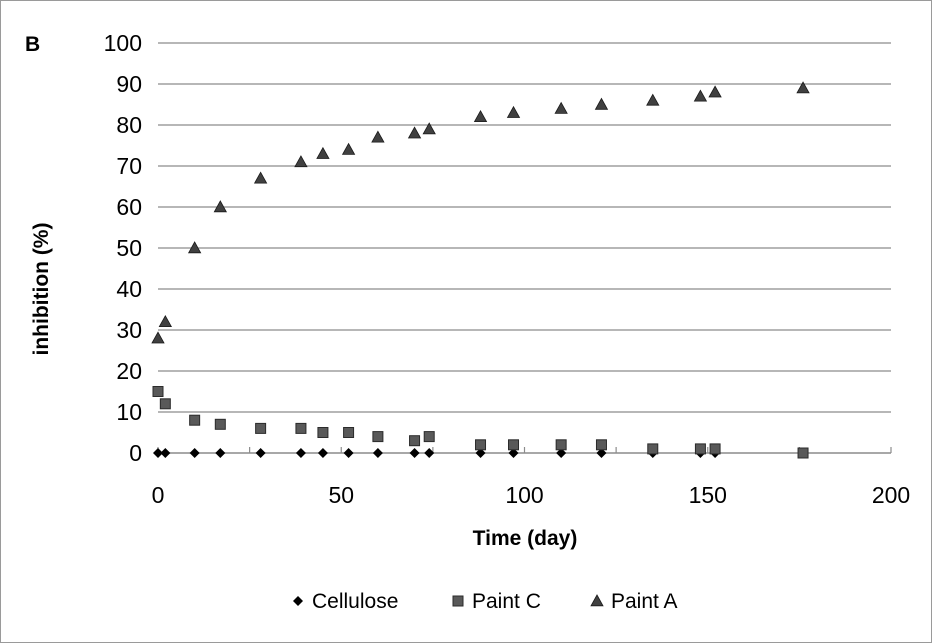 The image size is (932, 644). Describe the element at coordinates (135, 453) in the screenshot. I see `y-tick-label: 0` at that location.